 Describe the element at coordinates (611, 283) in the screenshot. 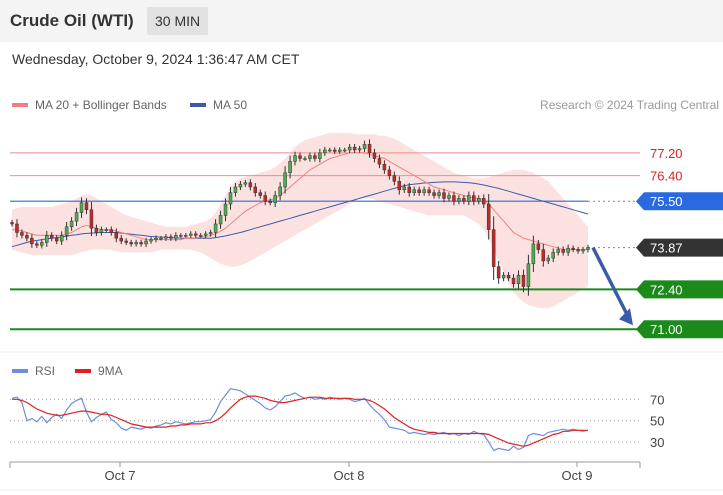

I see `forecast-arrow-shaft` at that location.